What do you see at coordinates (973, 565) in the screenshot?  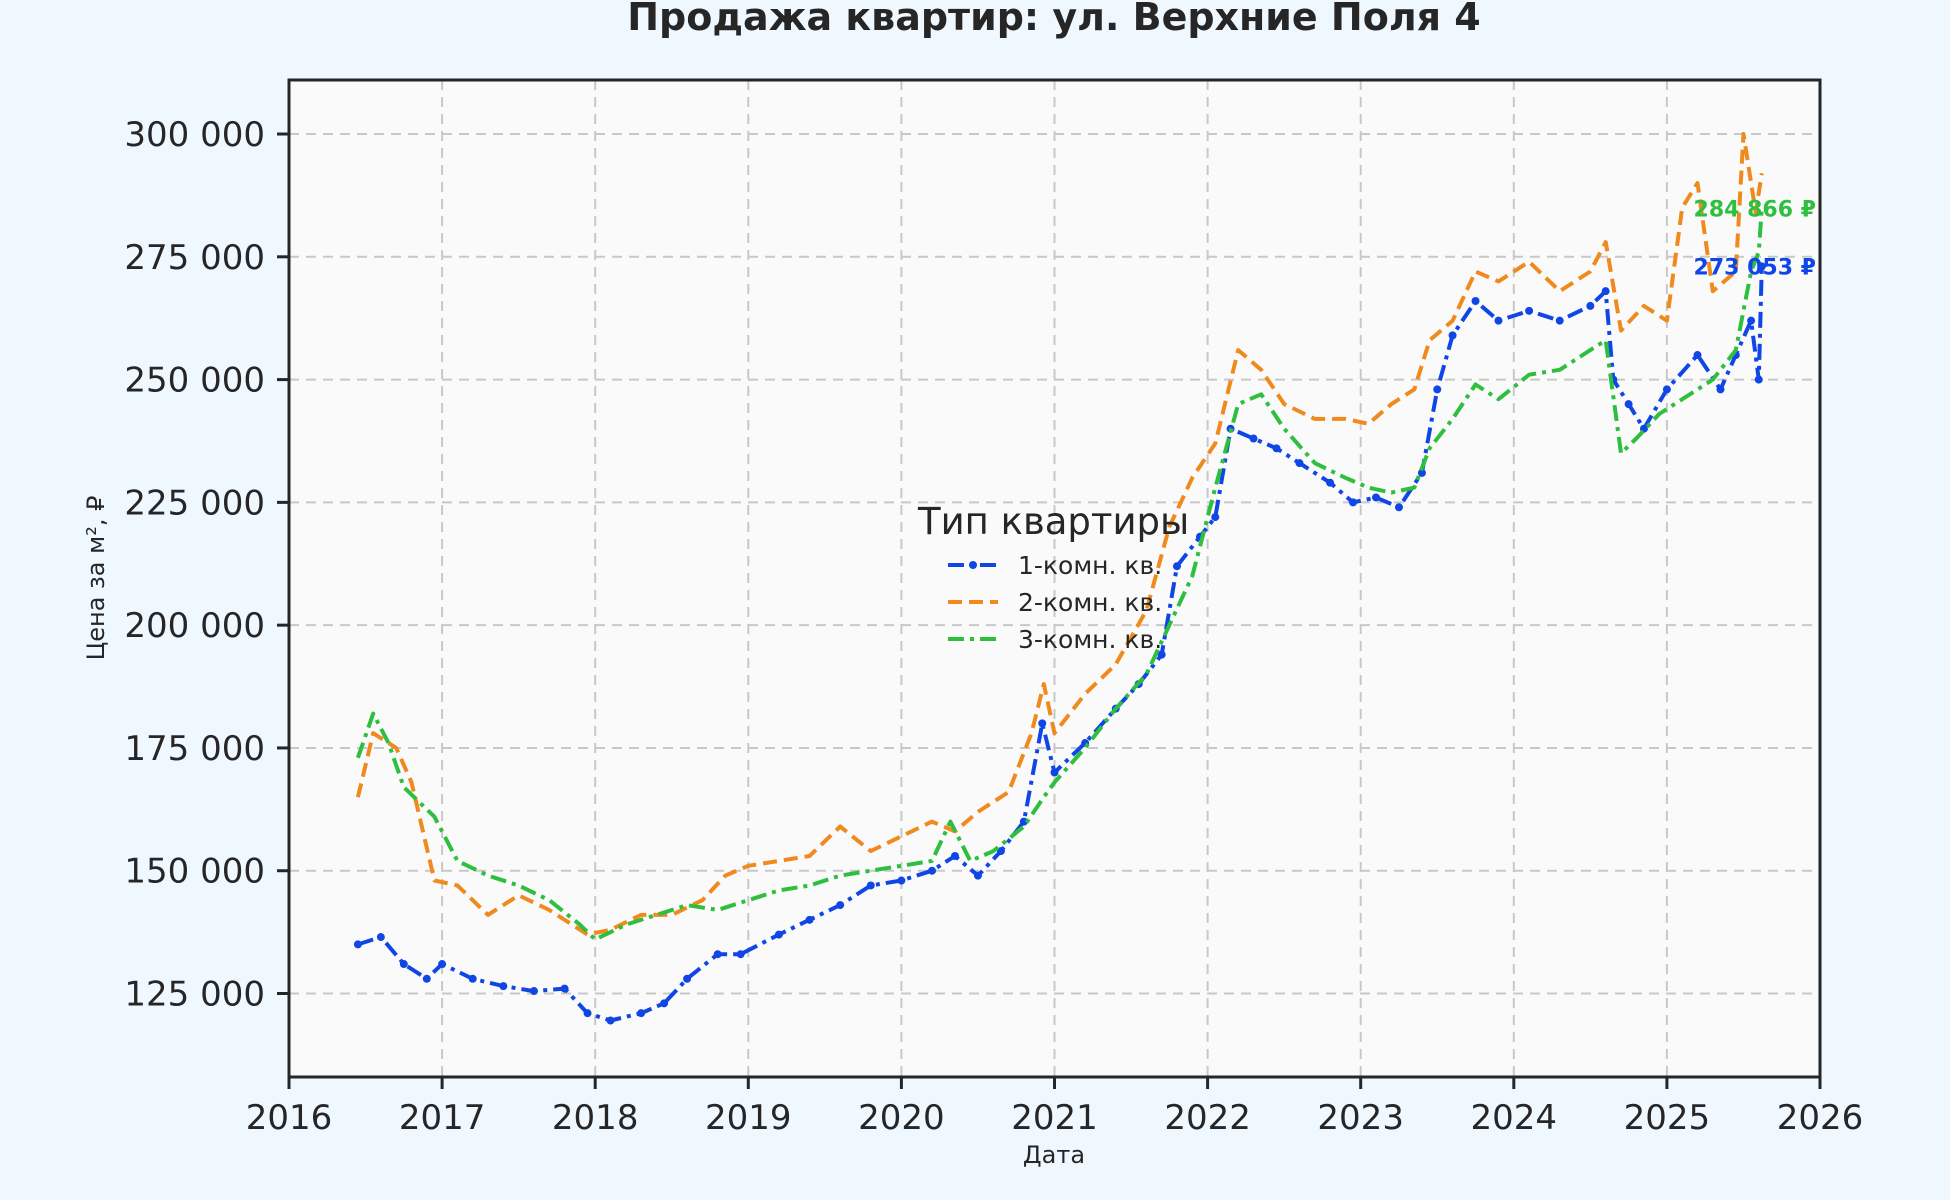 I see `legend-marker-1-комн.` at bounding box center [973, 565].